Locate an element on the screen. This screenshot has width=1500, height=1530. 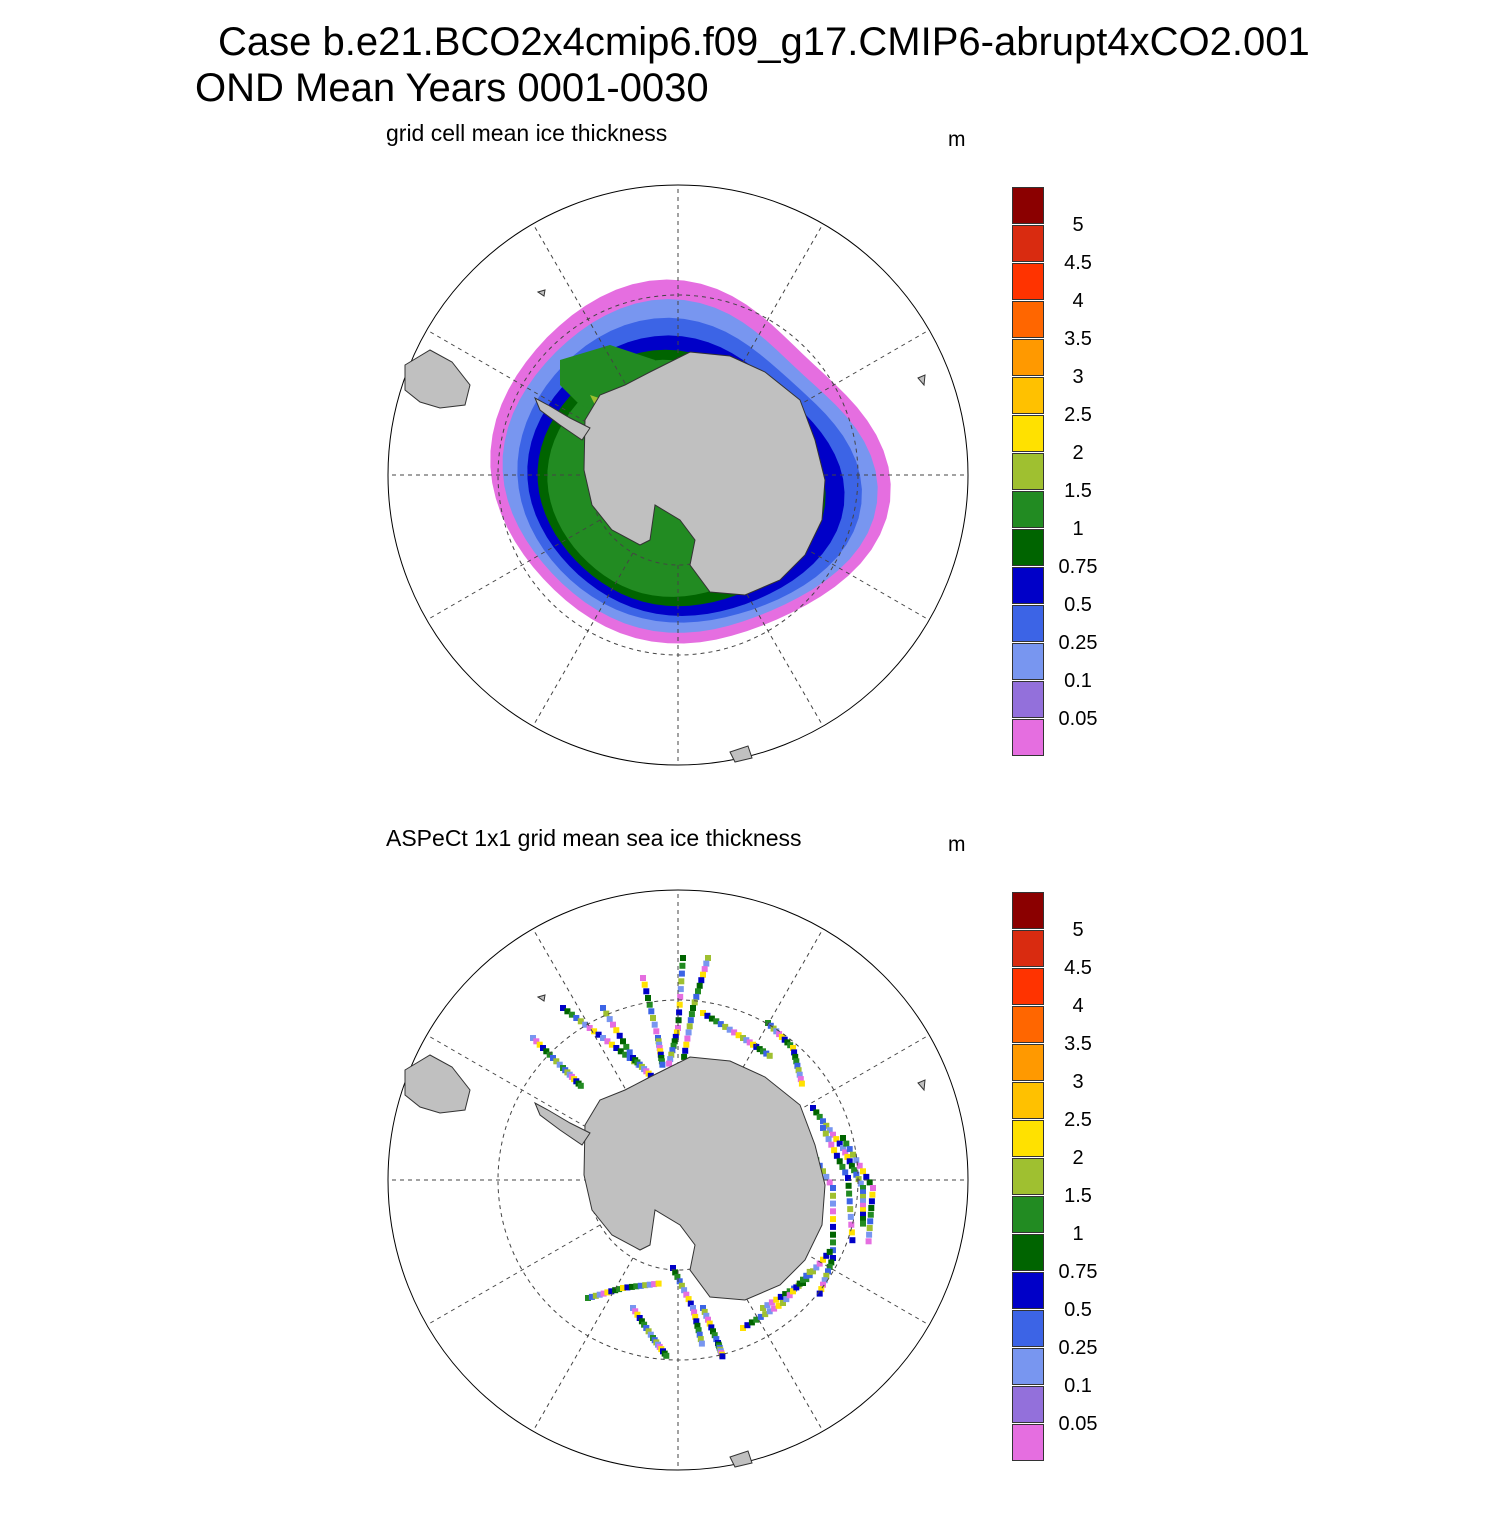
colorbar-tick-label: 0.75 is located at coordinates (1078, 1272).